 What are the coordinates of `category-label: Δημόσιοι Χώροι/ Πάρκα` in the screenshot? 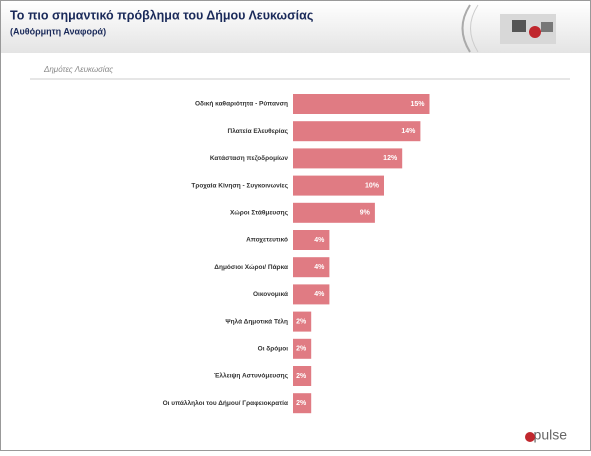 It's located at (251, 267).